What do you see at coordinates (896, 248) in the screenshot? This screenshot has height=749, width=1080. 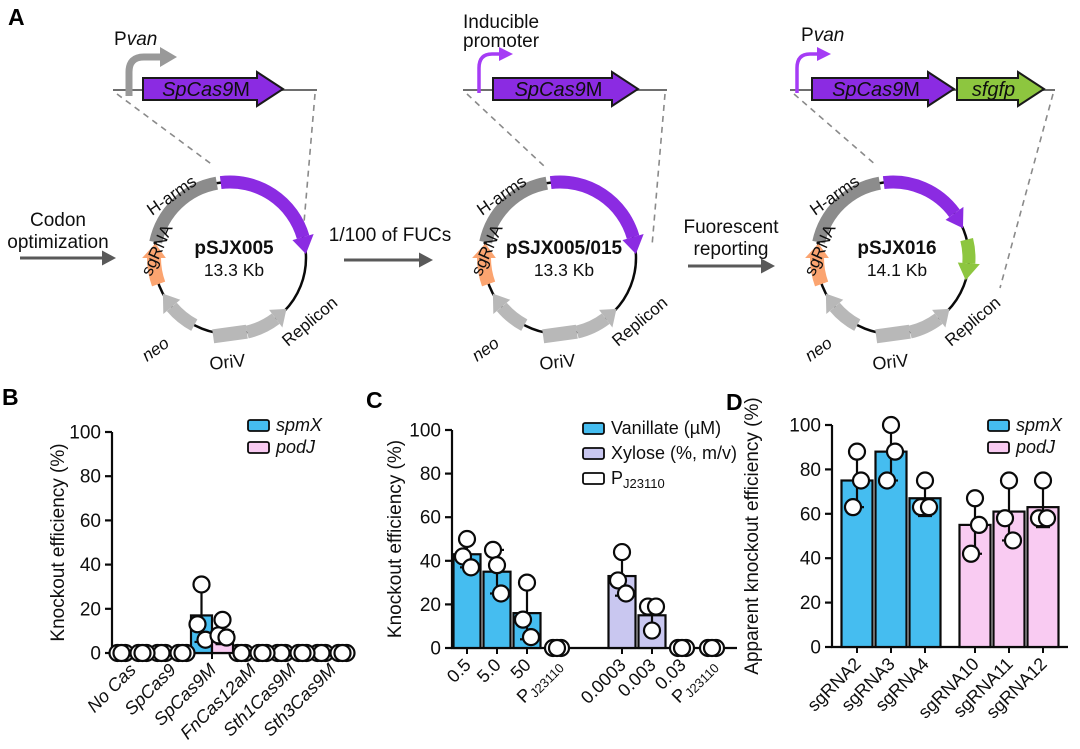 I see `plasmid-name: pSJX016` at bounding box center [896, 248].